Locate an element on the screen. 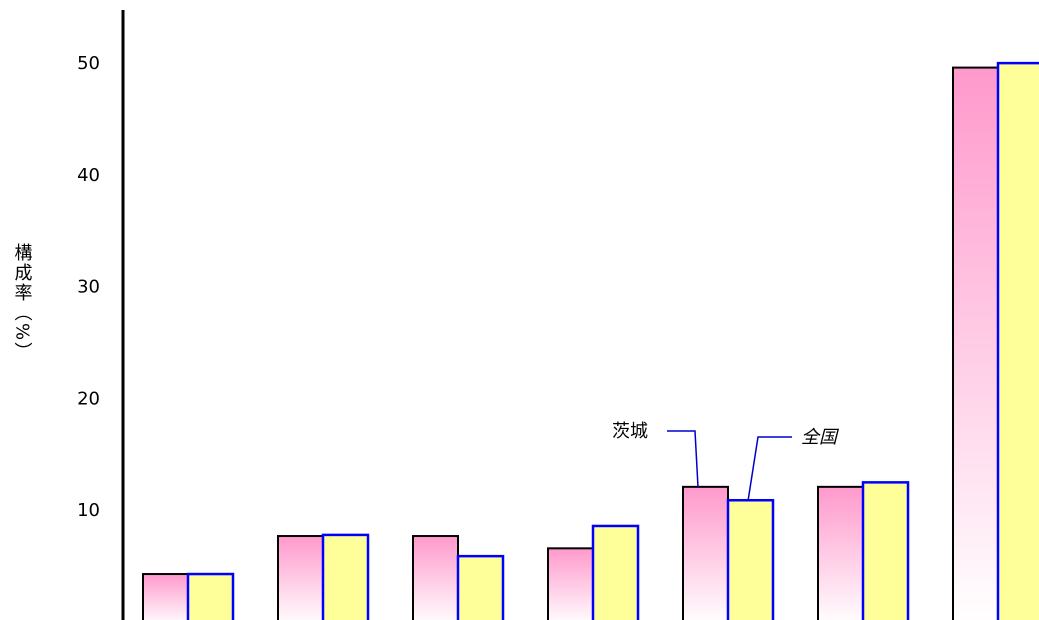 This screenshot has width=1039, height=620. y-tick-label-40: 40 is located at coordinates (88, 175).